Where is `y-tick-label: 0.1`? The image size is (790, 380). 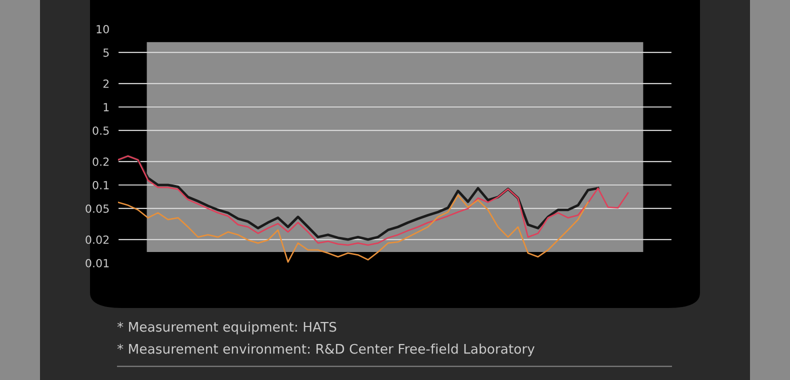
y-tick-label: 0.1 is located at coordinates (100, 185).